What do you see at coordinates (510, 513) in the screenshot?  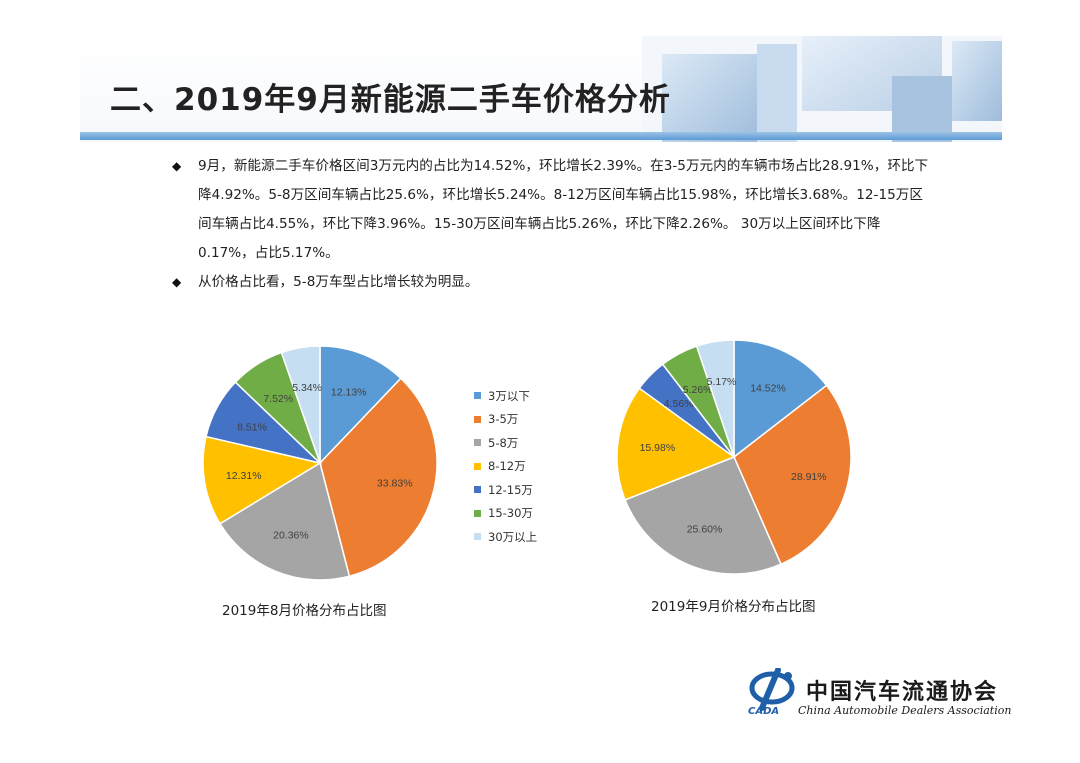 I see `legend-label: 15-30万` at bounding box center [510, 513].